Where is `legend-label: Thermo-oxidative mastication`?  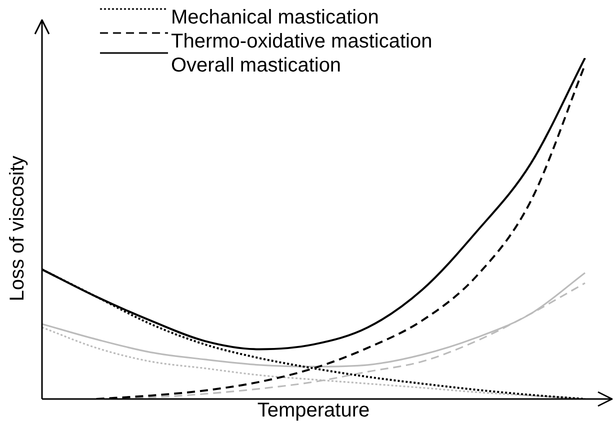
legend-label: Thermo-oxidative mastication is located at coordinates (301, 41).